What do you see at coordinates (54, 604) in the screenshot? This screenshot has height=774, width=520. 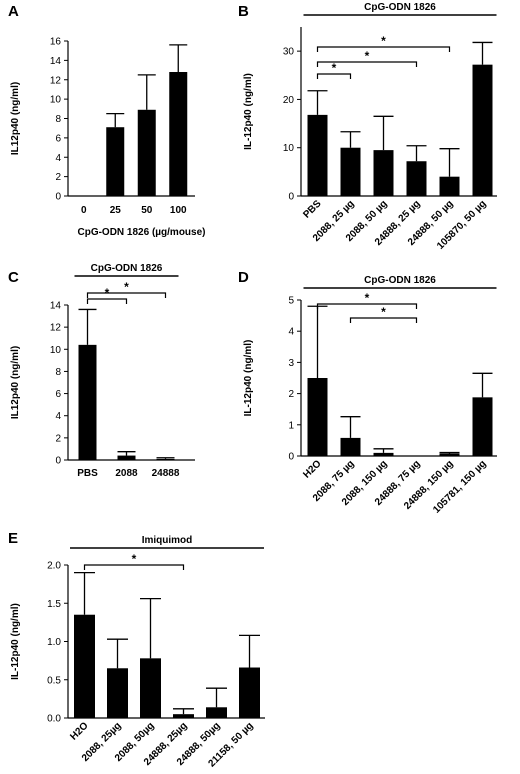 I see `y-tick-label: 1.5` at bounding box center [54, 604].